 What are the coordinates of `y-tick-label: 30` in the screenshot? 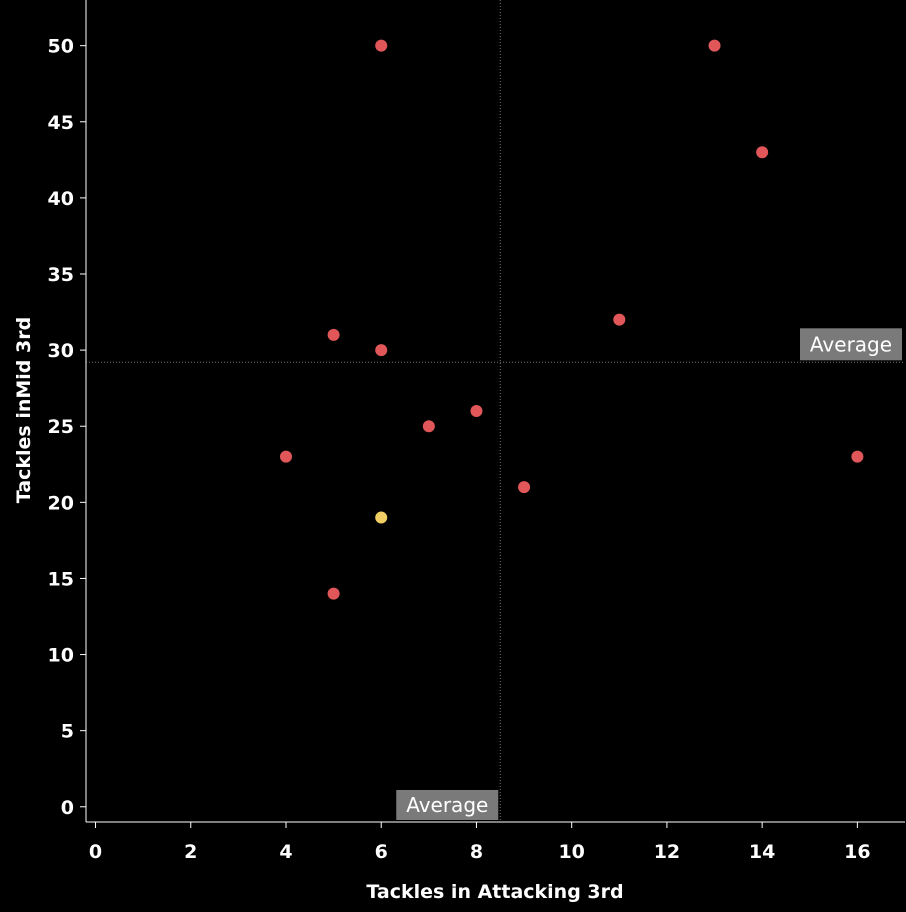 It's located at (61, 351).